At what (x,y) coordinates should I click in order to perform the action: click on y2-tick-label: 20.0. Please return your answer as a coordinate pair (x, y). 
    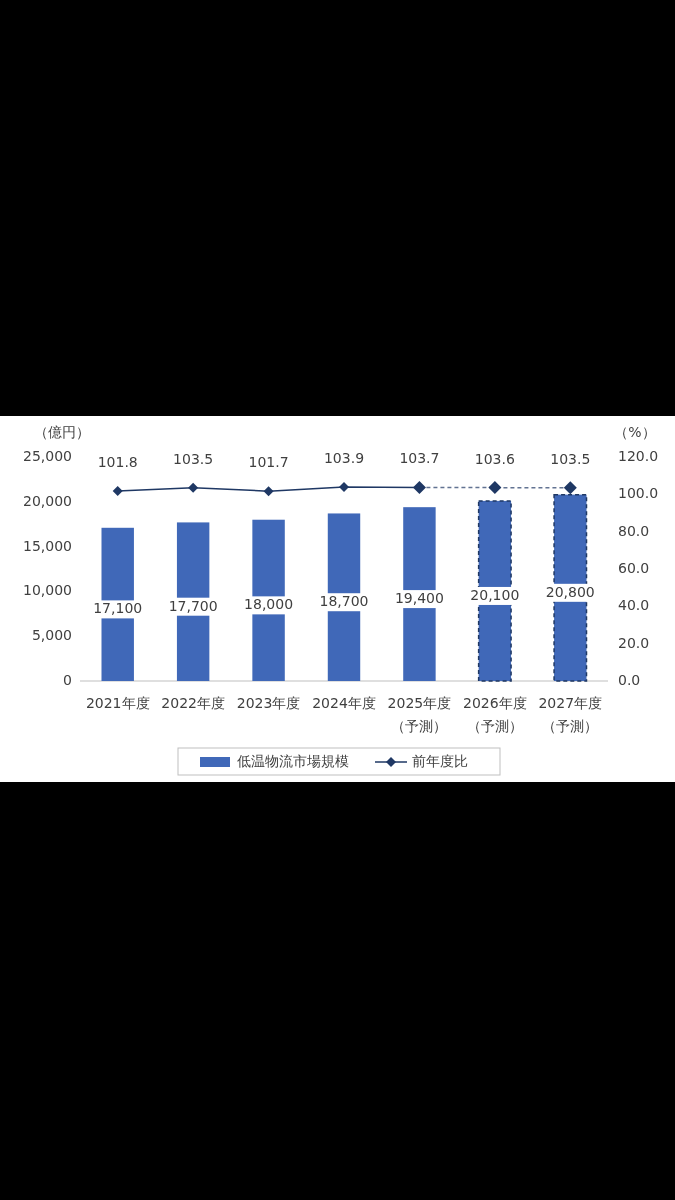
    Looking at the image, I should click on (634, 642).